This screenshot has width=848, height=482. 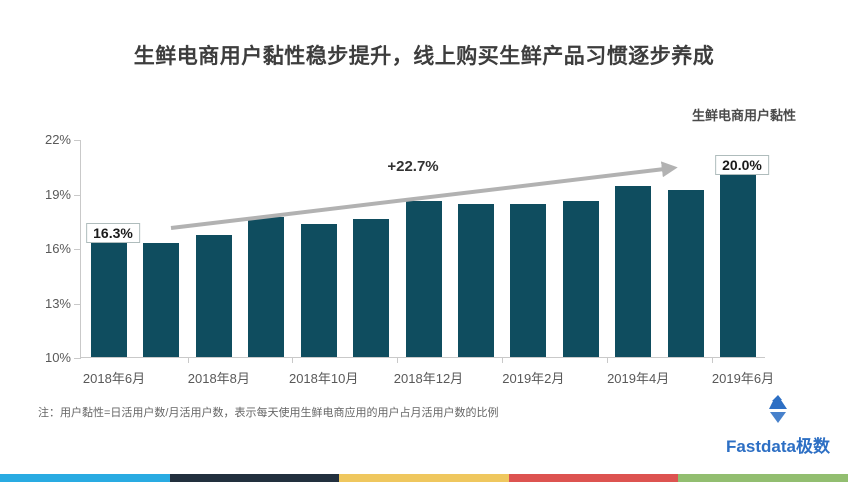 What do you see at coordinates (778, 425) in the screenshot?
I see `logo: Fastdata极数` at bounding box center [778, 425].